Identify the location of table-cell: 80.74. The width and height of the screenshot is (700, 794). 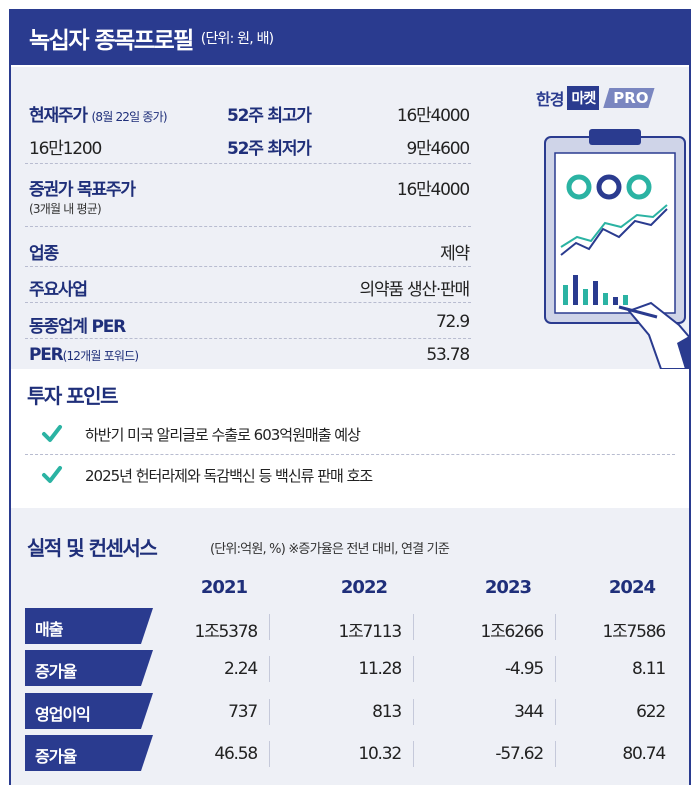
(644, 754).